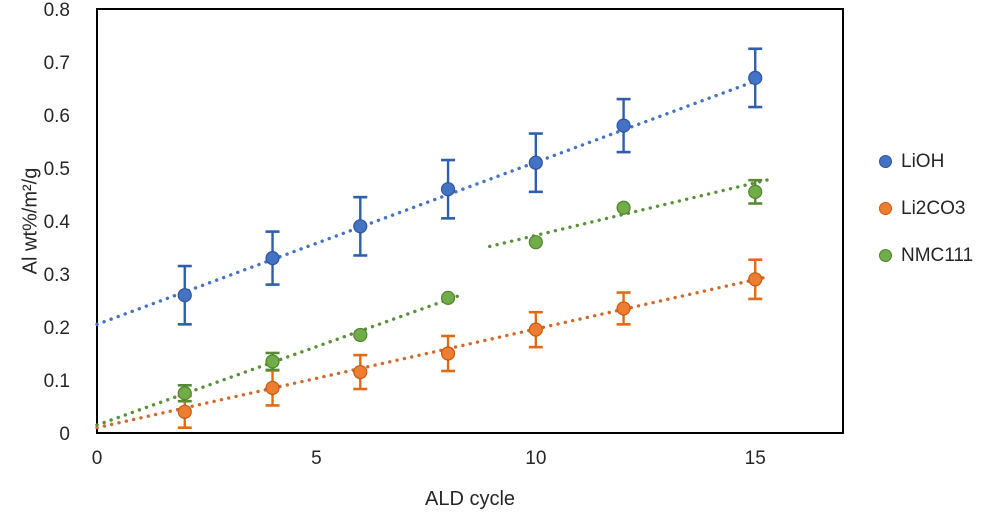 The image size is (1000, 525). I want to click on legend: LiOH Li2CO3 NMC111, so click(926, 208).